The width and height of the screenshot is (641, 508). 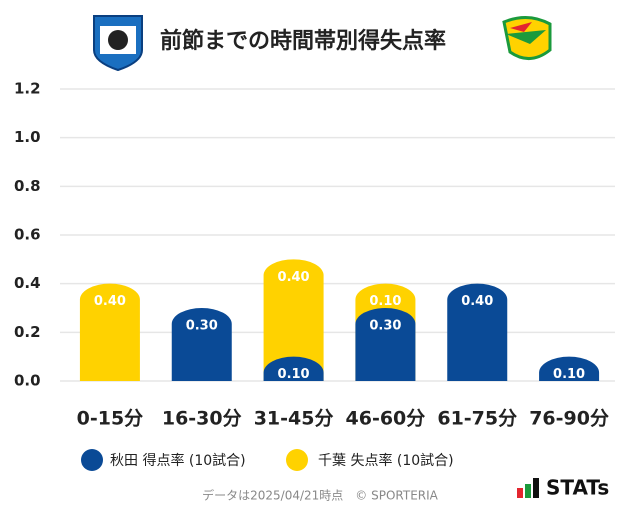 I want to click on x-tick-label: 16-30分, so click(x=202, y=419).